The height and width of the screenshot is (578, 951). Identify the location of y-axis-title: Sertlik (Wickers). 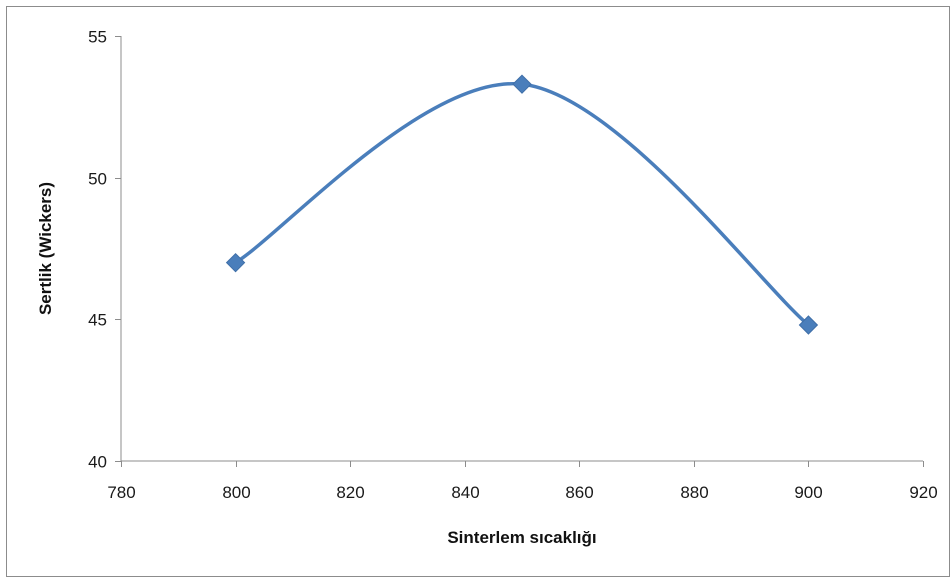
(45, 248).